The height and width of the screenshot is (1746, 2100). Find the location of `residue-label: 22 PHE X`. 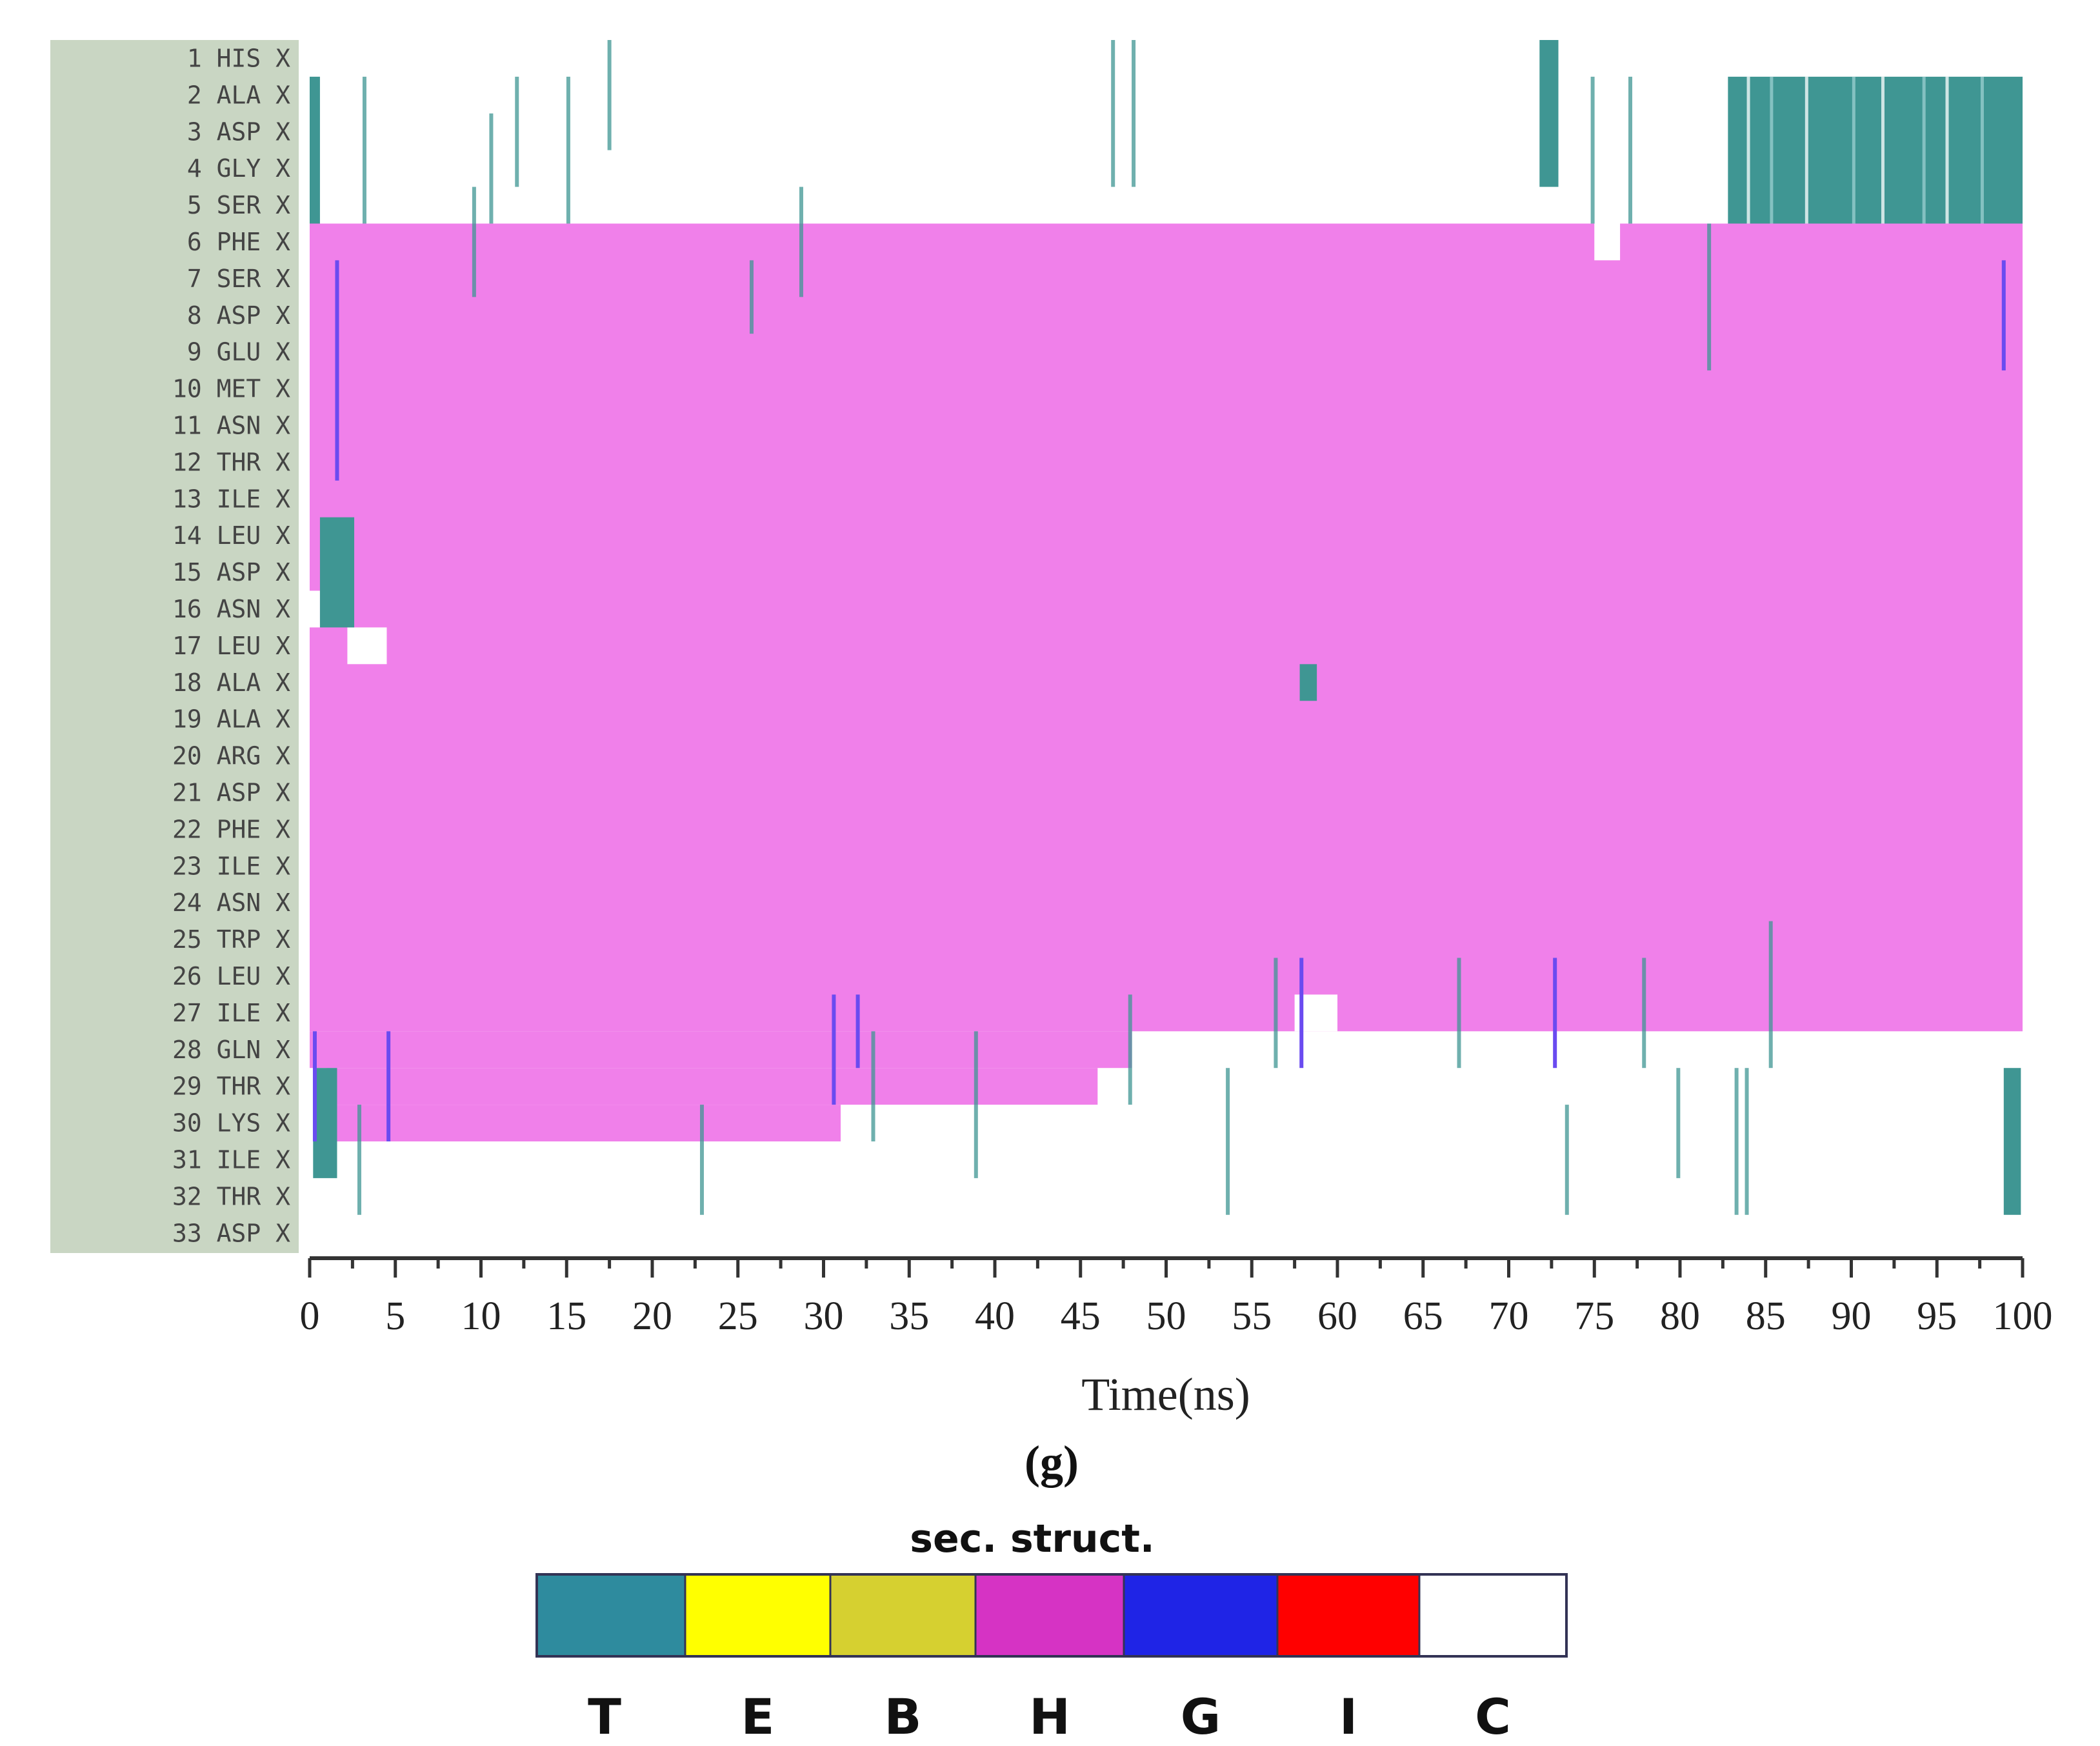

residue-label: 22 PHE X is located at coordinates (231, 829).